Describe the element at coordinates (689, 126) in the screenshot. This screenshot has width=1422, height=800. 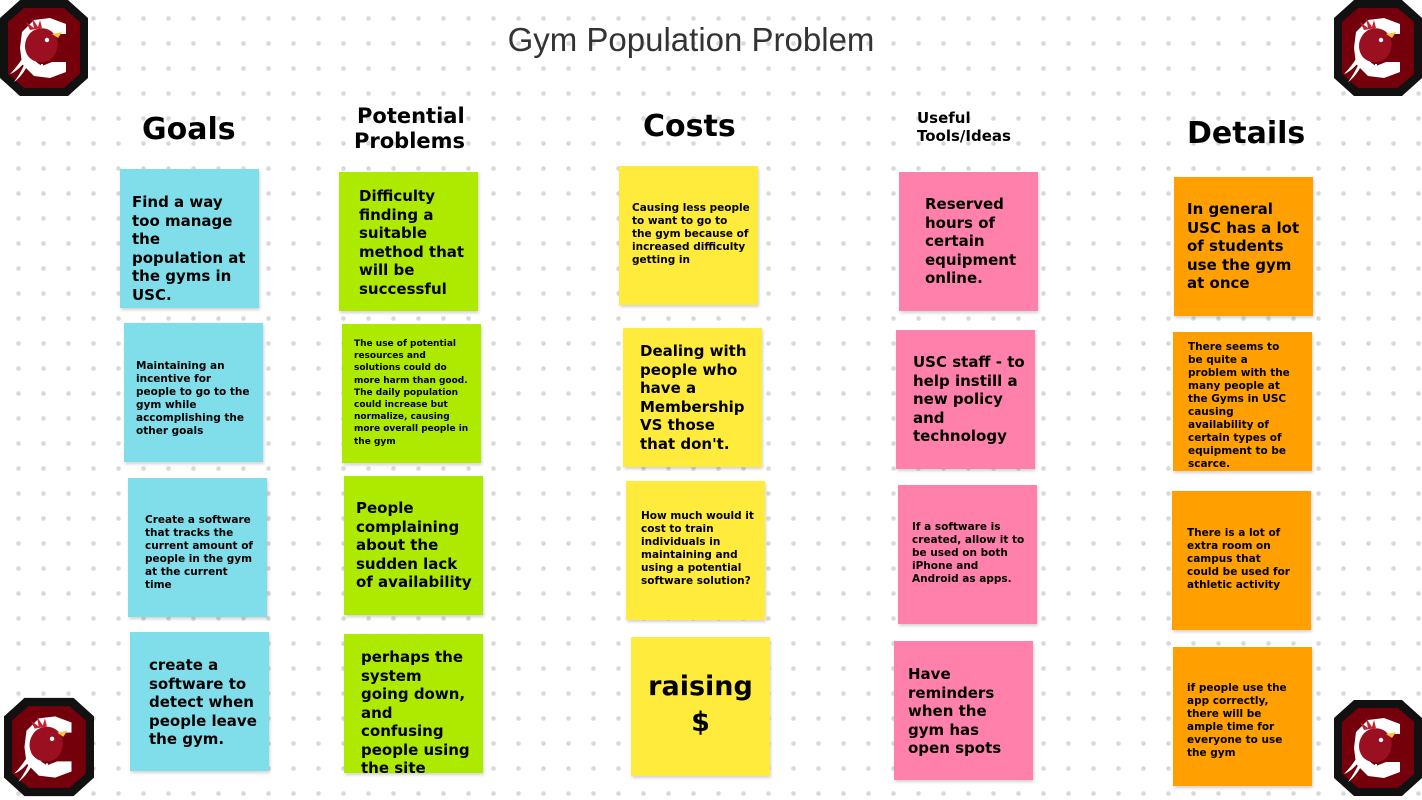
I see `costs-heading: Costs` at that location.